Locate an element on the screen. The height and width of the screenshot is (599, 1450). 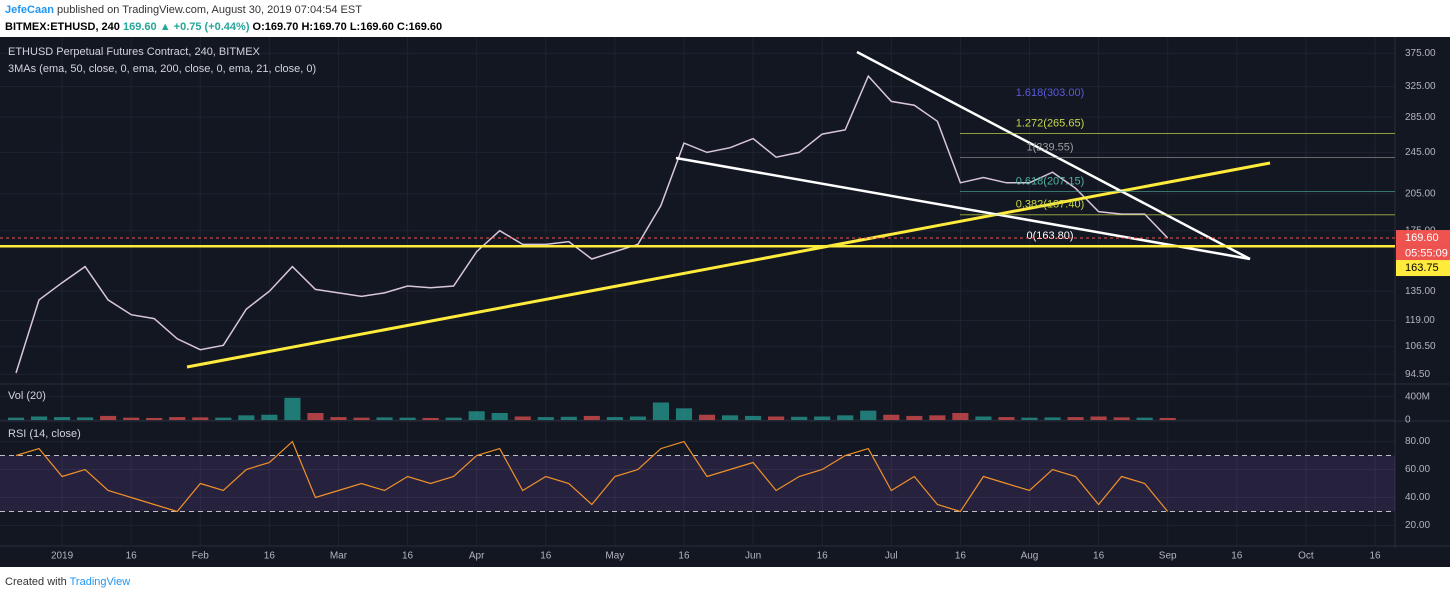
ohlc: L:169.60 is located at coordinates (372, 27).